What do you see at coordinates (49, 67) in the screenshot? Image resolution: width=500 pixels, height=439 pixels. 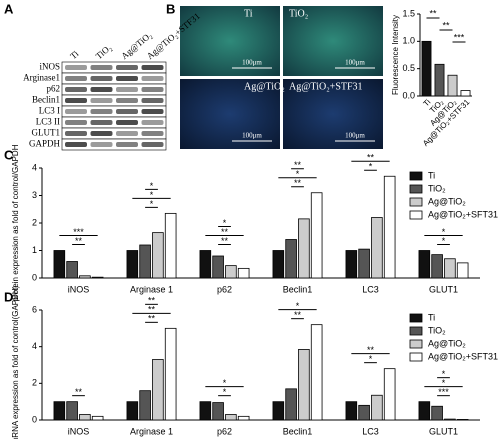 I see `blot-row-label: iNOS` at bounding box center [49, 67].